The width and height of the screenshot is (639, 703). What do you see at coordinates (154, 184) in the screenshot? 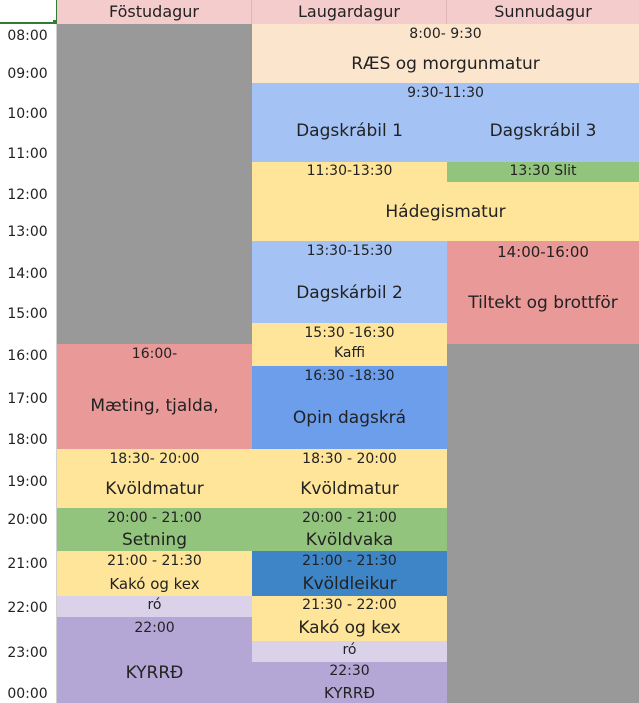
I see `fri-unused-block` at bounding box center [154, 184].